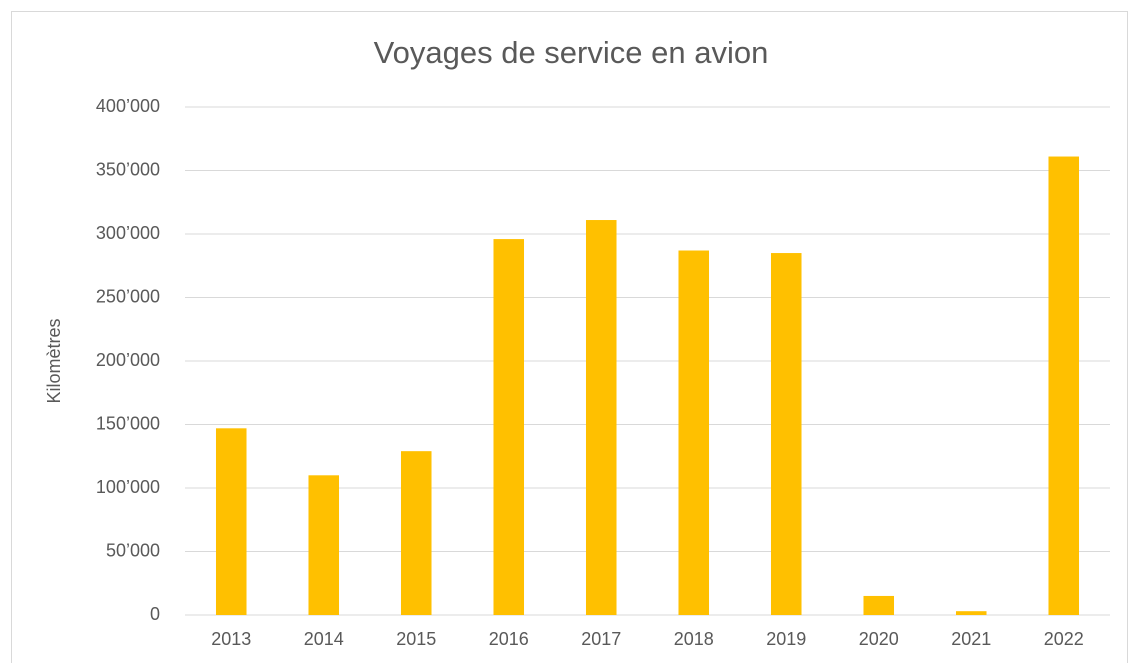  I want to click on y-tick-label: 150’000, so click(128, 423).